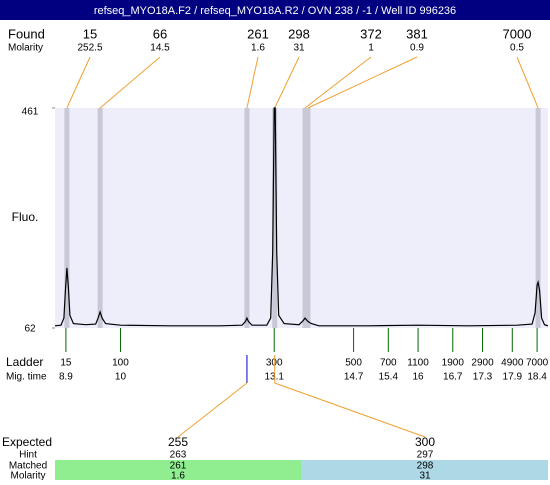  I want to click on matched-molarity: 1.6, so click(178, 475).